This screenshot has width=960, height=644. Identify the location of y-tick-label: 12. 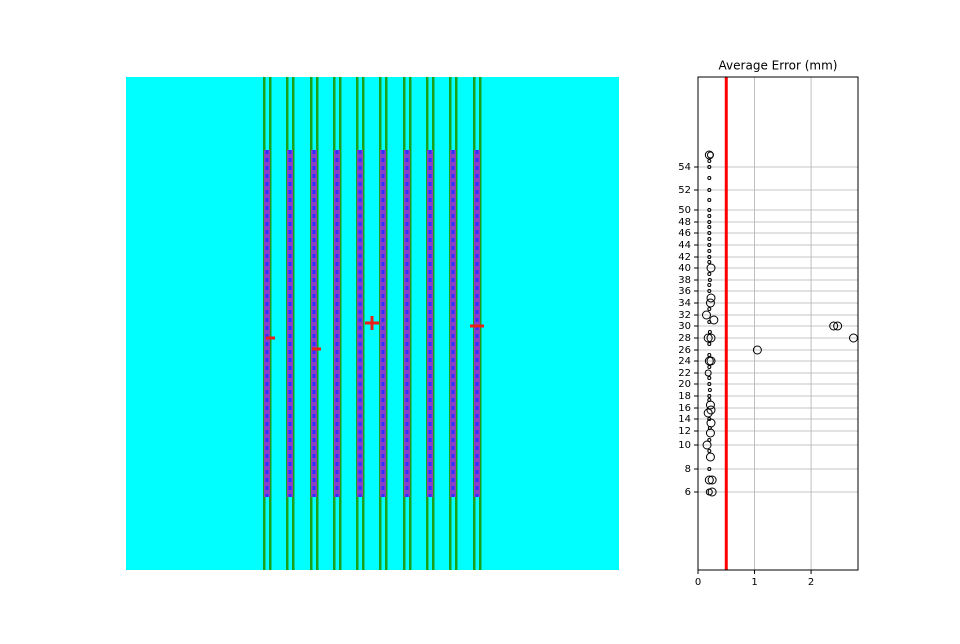
(684, 431).